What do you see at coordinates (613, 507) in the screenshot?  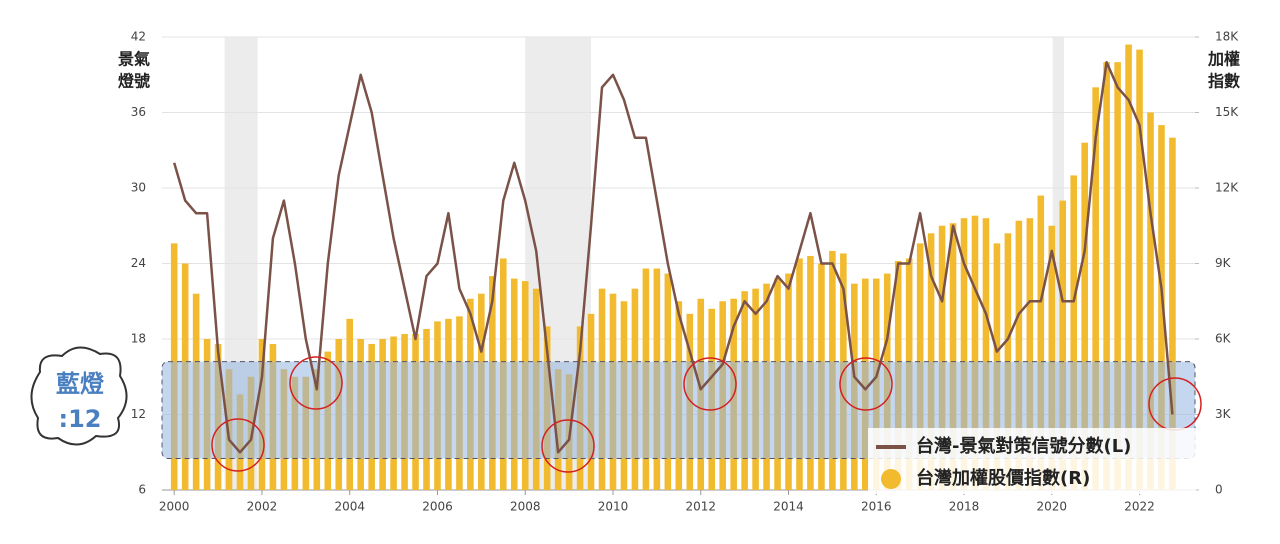 I see `x-tick-label: 2010` at bounding box center [613, 507].